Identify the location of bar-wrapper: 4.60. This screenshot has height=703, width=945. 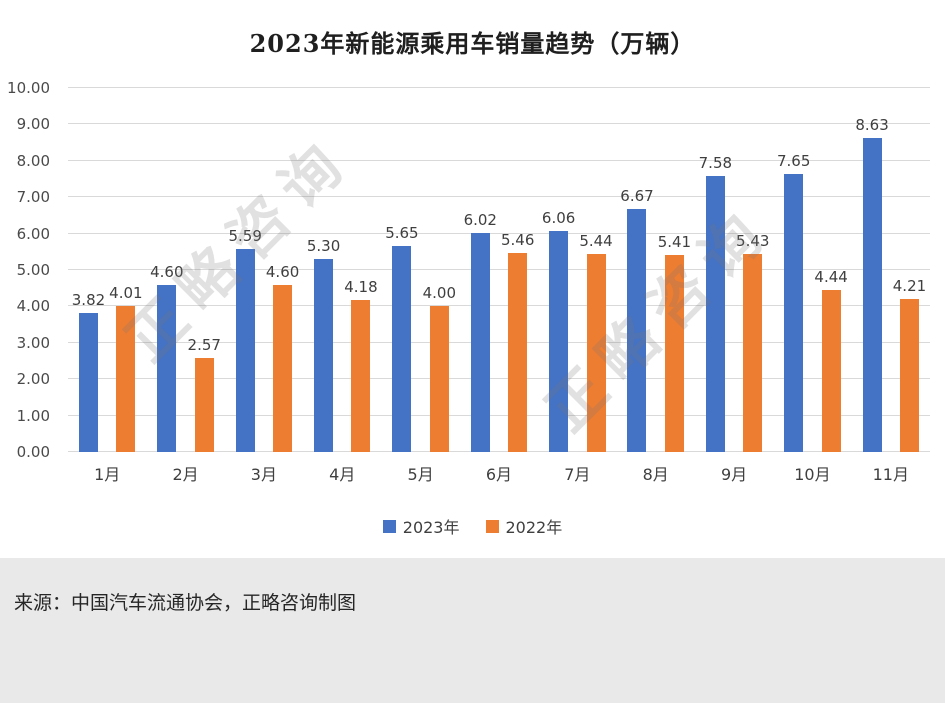
(167, 270).